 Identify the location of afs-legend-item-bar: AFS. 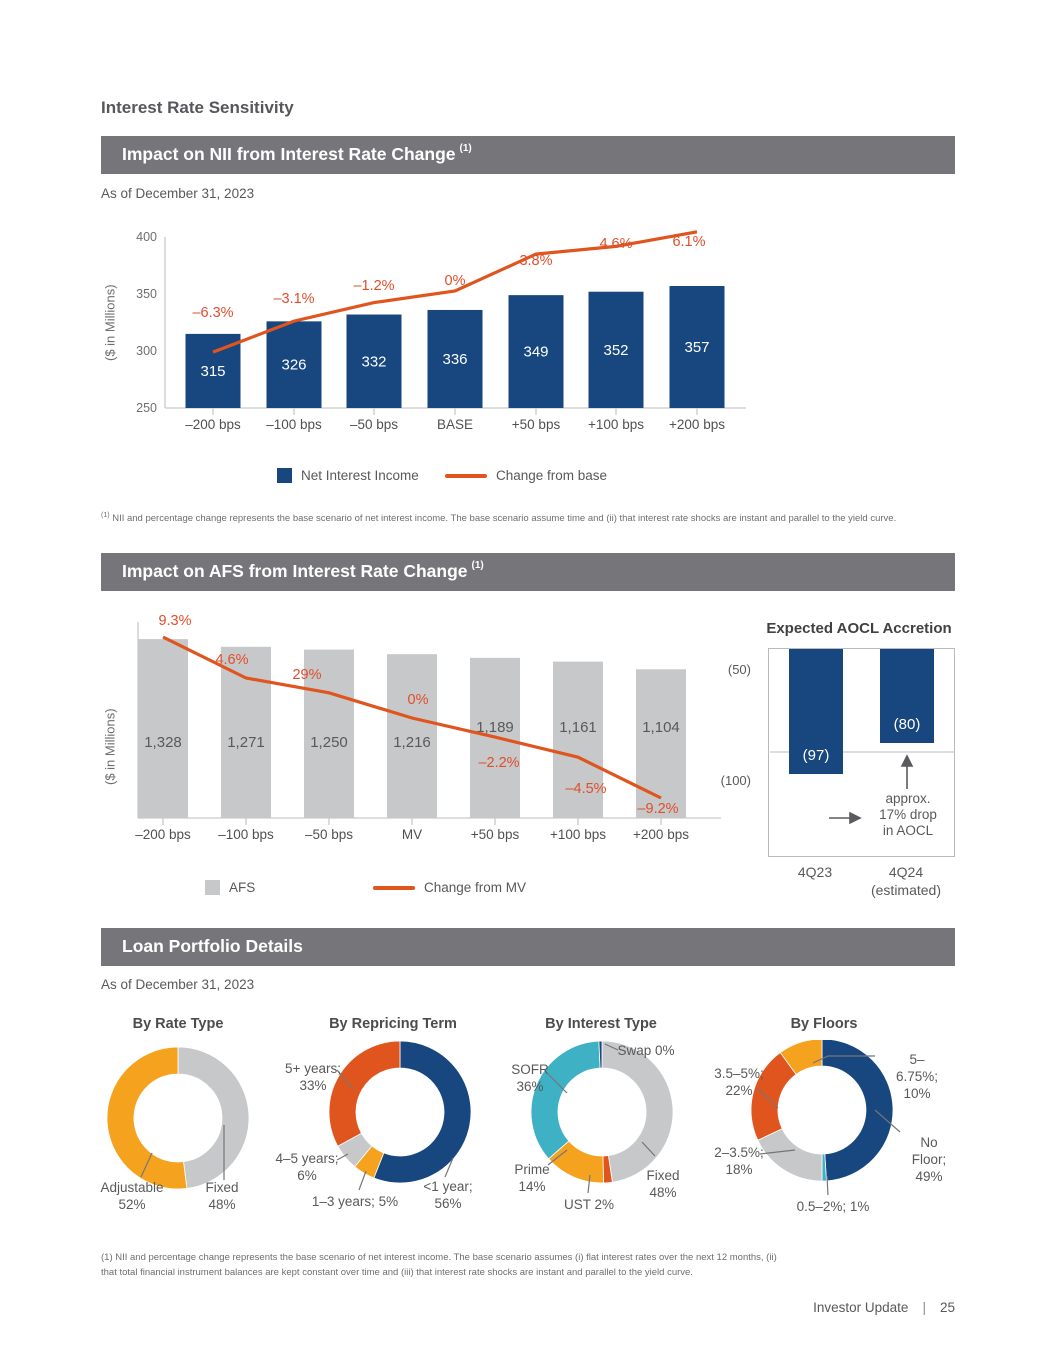
(230, 887).